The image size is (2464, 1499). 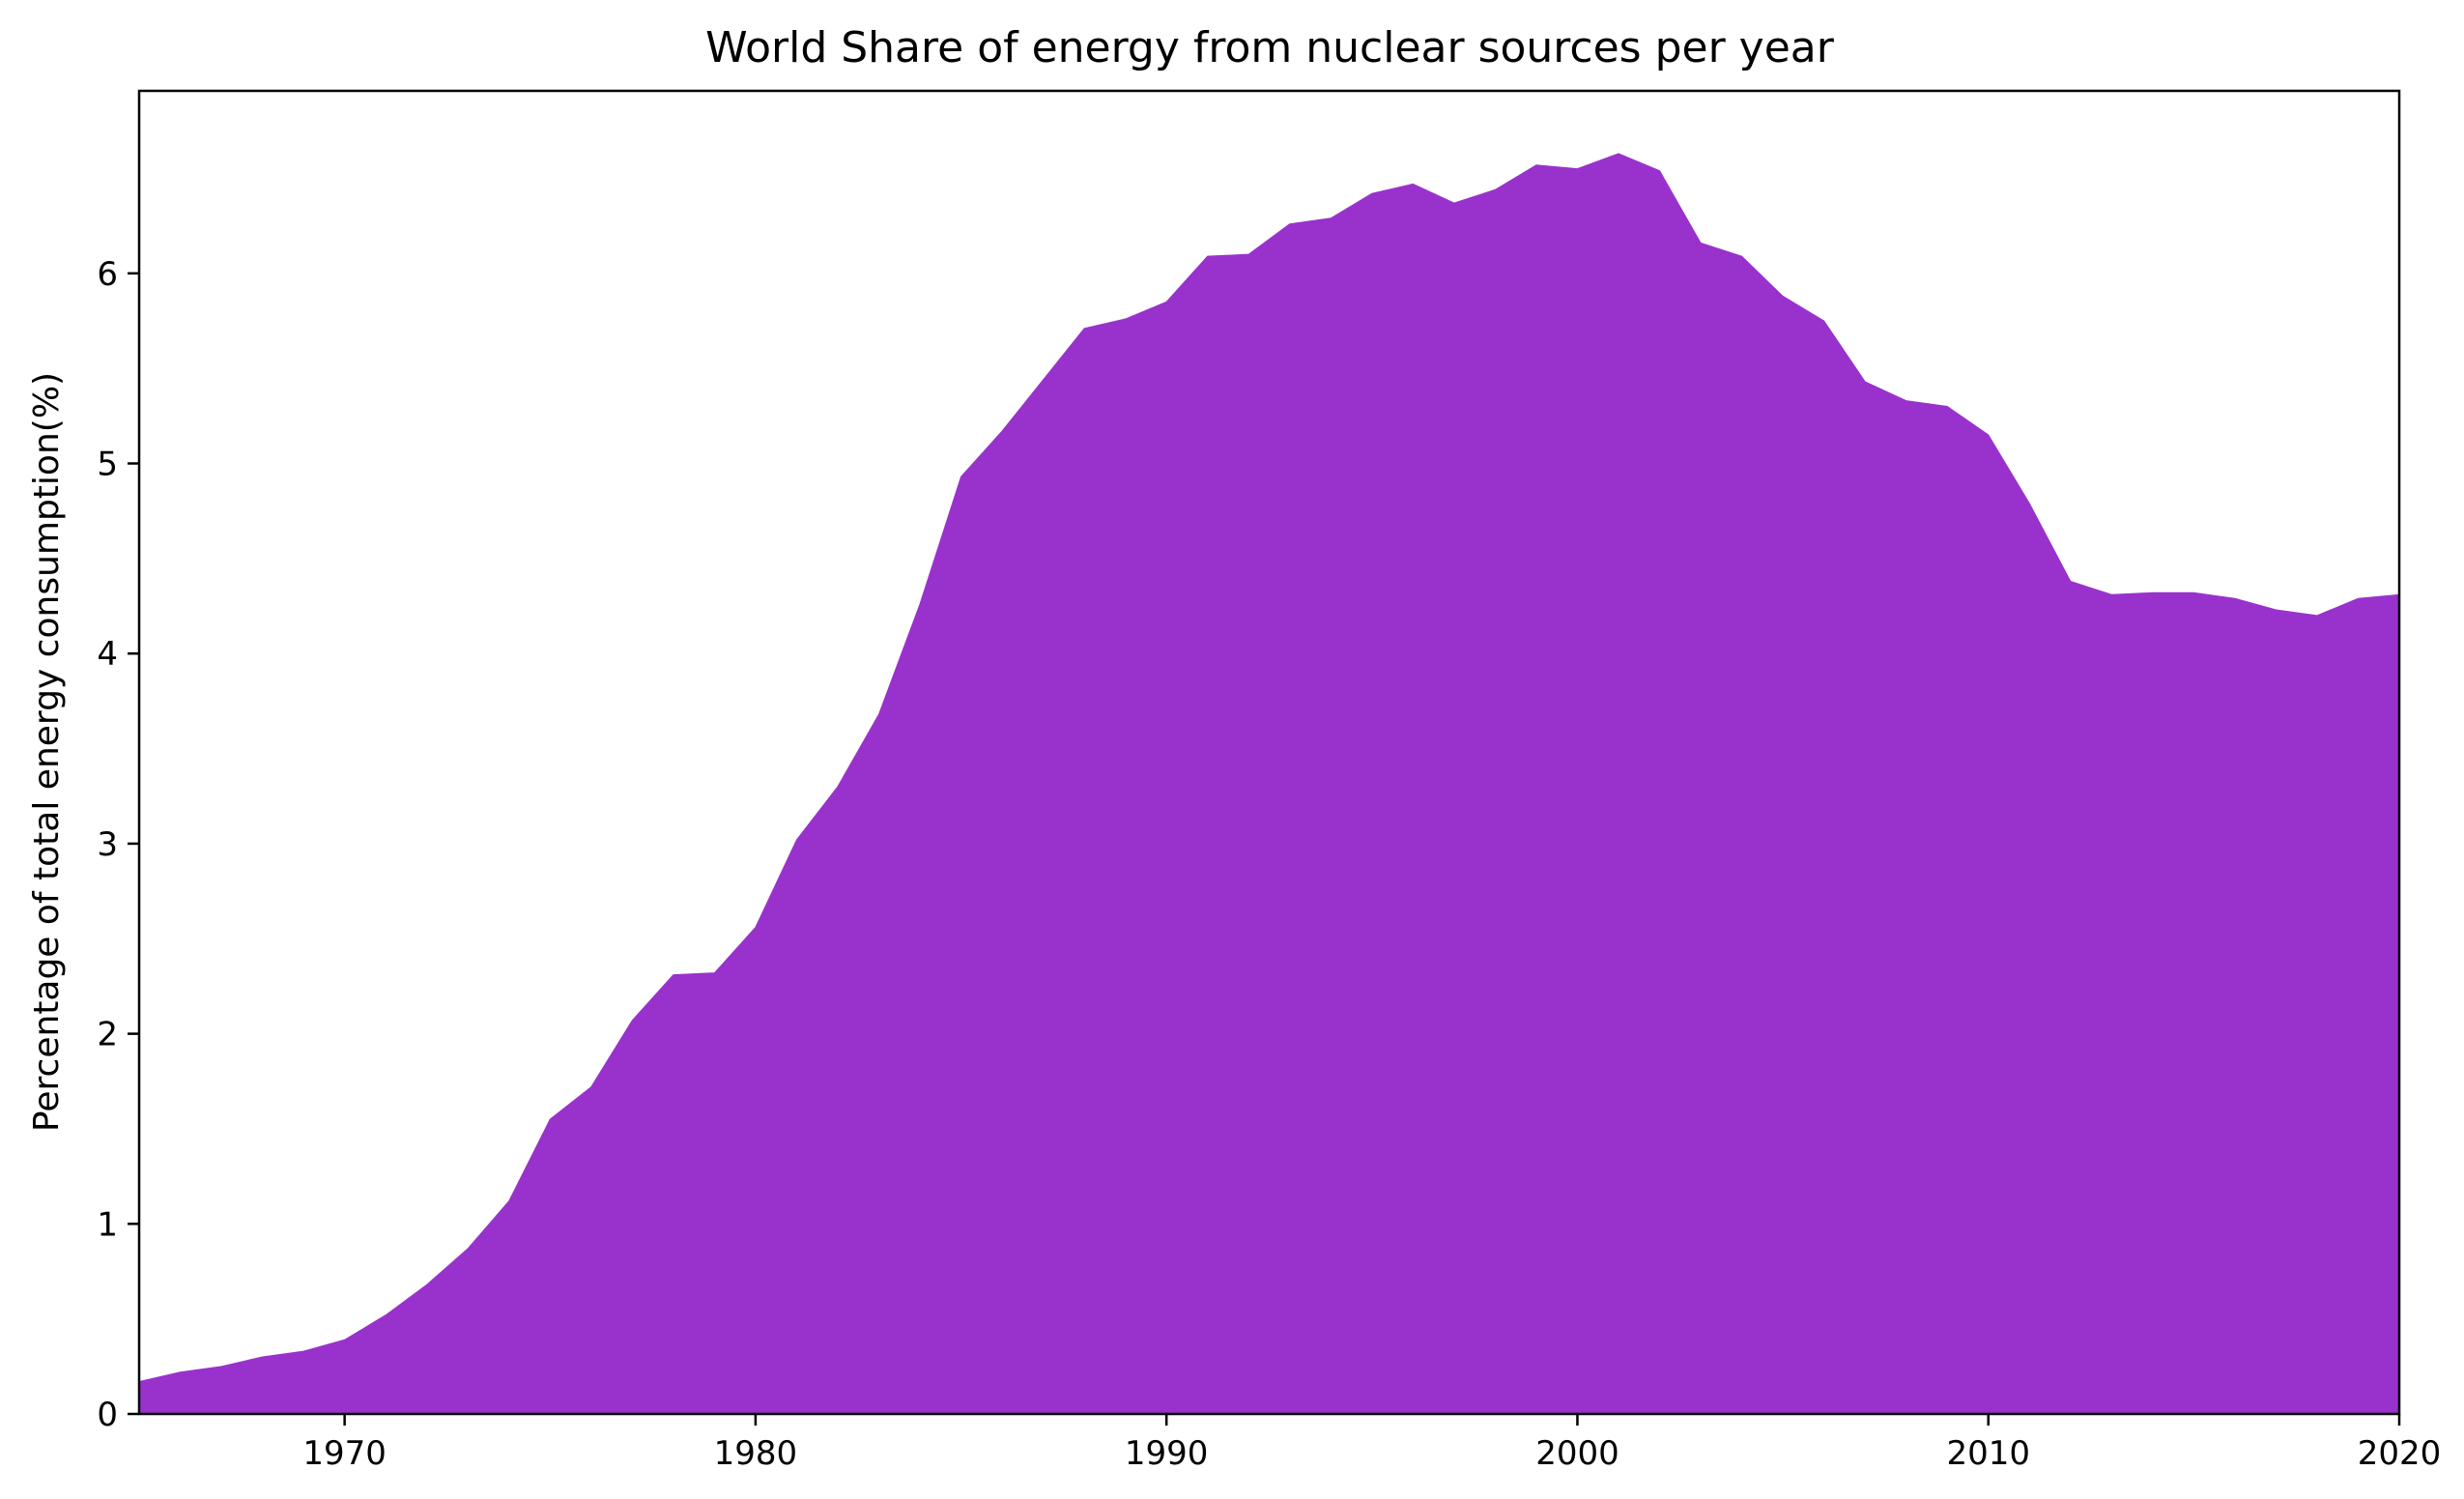 I want to click on x-axis: 1970 1980 1990 2000 2010 2020, so click(x=1371, y=1444).